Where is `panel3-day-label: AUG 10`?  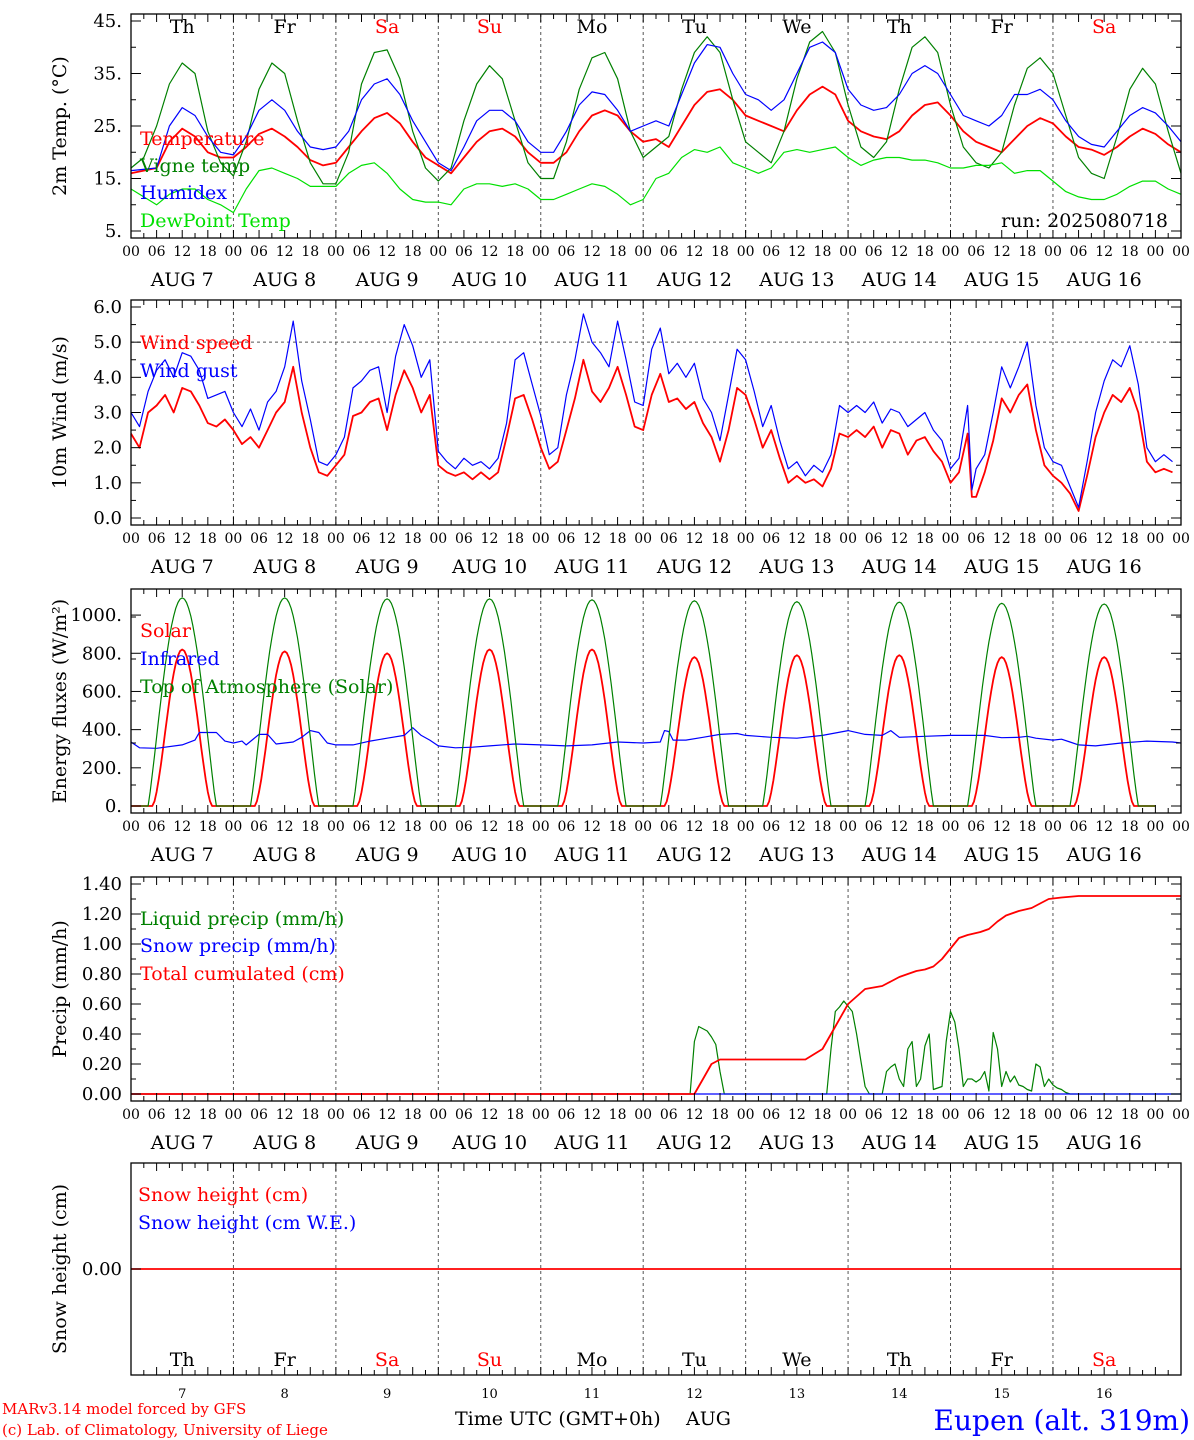 panel3-day-label: AUG 10 is located at coordinates (489, 855).